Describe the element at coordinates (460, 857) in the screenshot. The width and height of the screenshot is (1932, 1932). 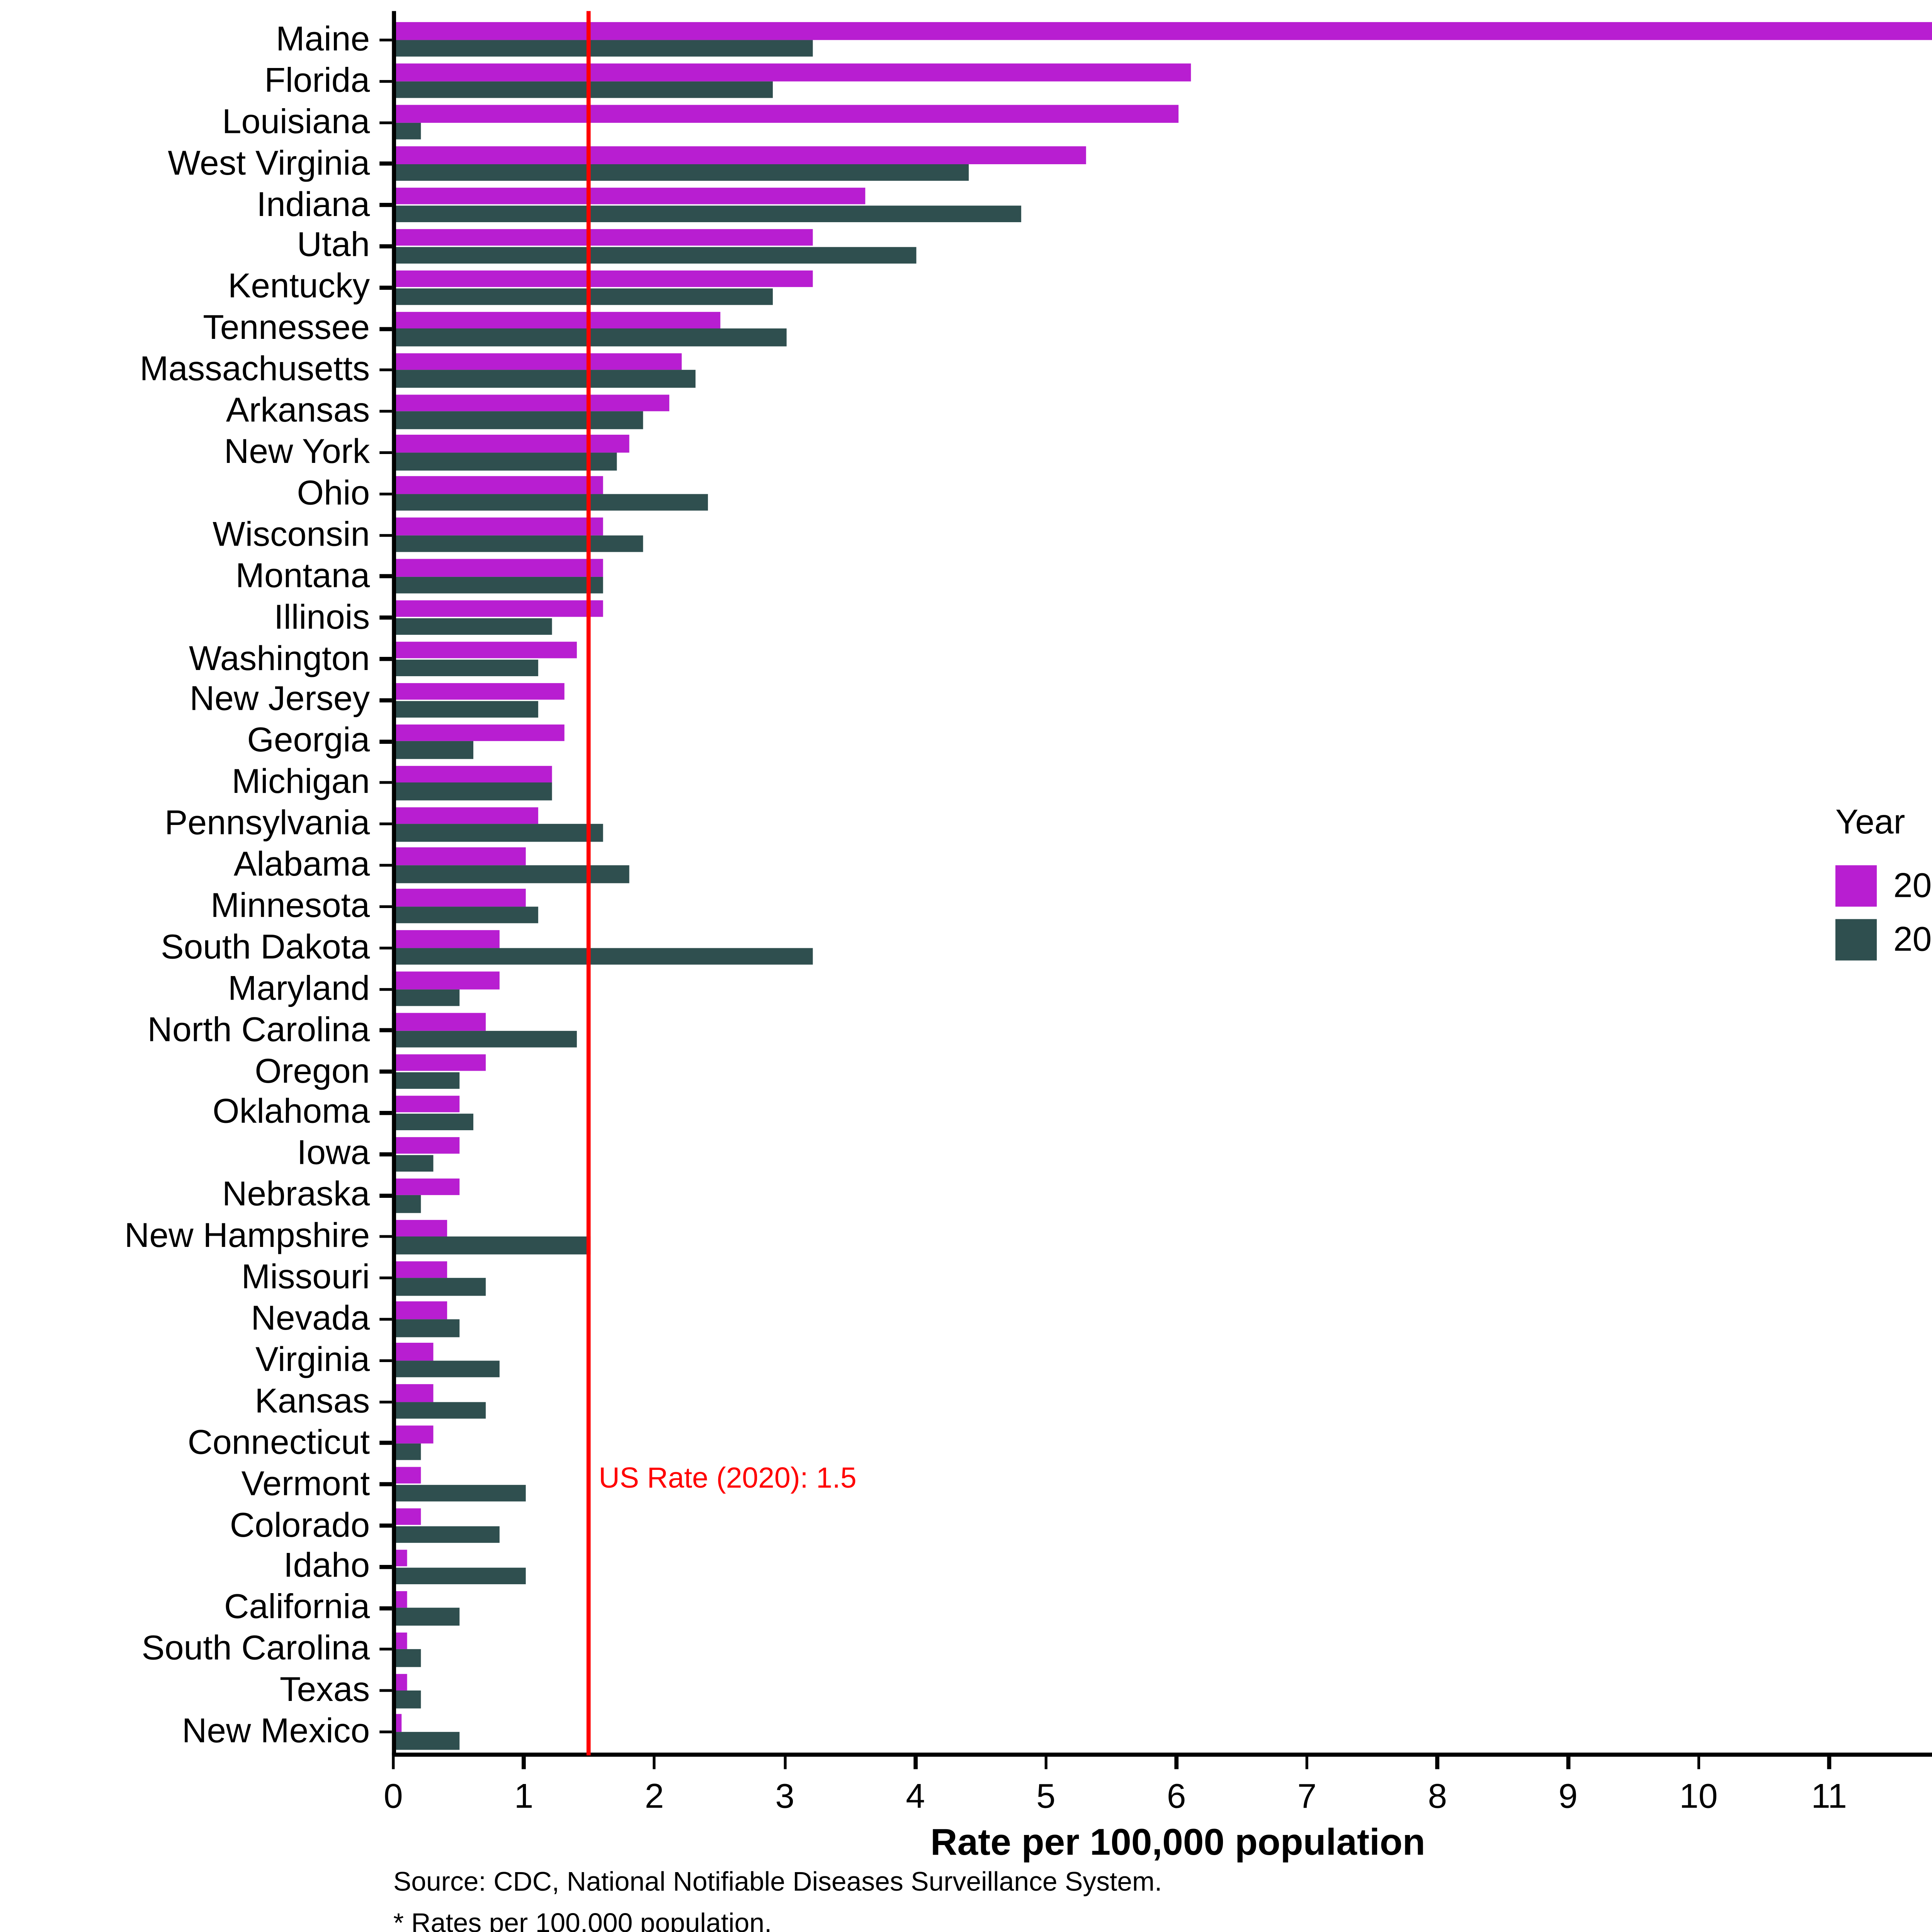
I see `bar-2020-alabama` at that location.